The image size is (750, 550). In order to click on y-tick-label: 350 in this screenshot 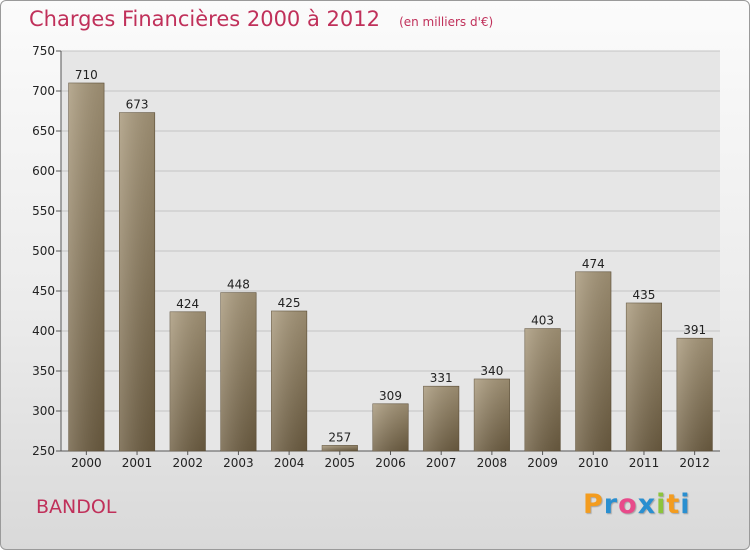, I will do `click(43, 371)`.